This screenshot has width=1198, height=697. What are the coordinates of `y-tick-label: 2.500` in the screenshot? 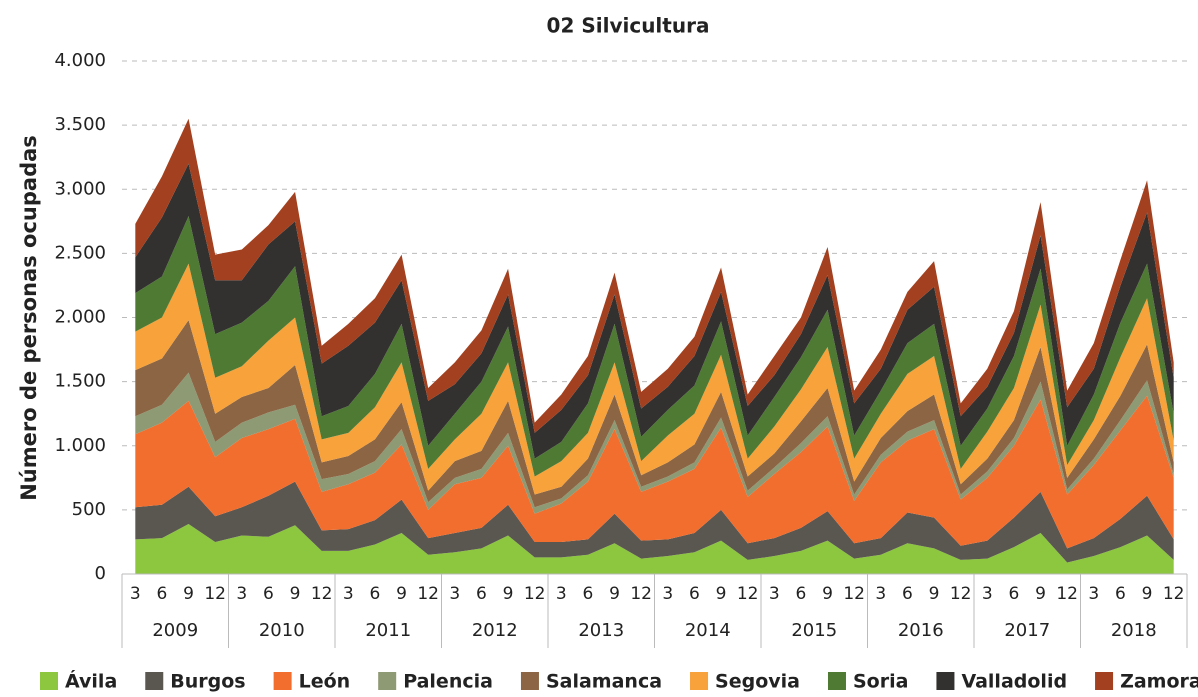 It's located at (80, 252).